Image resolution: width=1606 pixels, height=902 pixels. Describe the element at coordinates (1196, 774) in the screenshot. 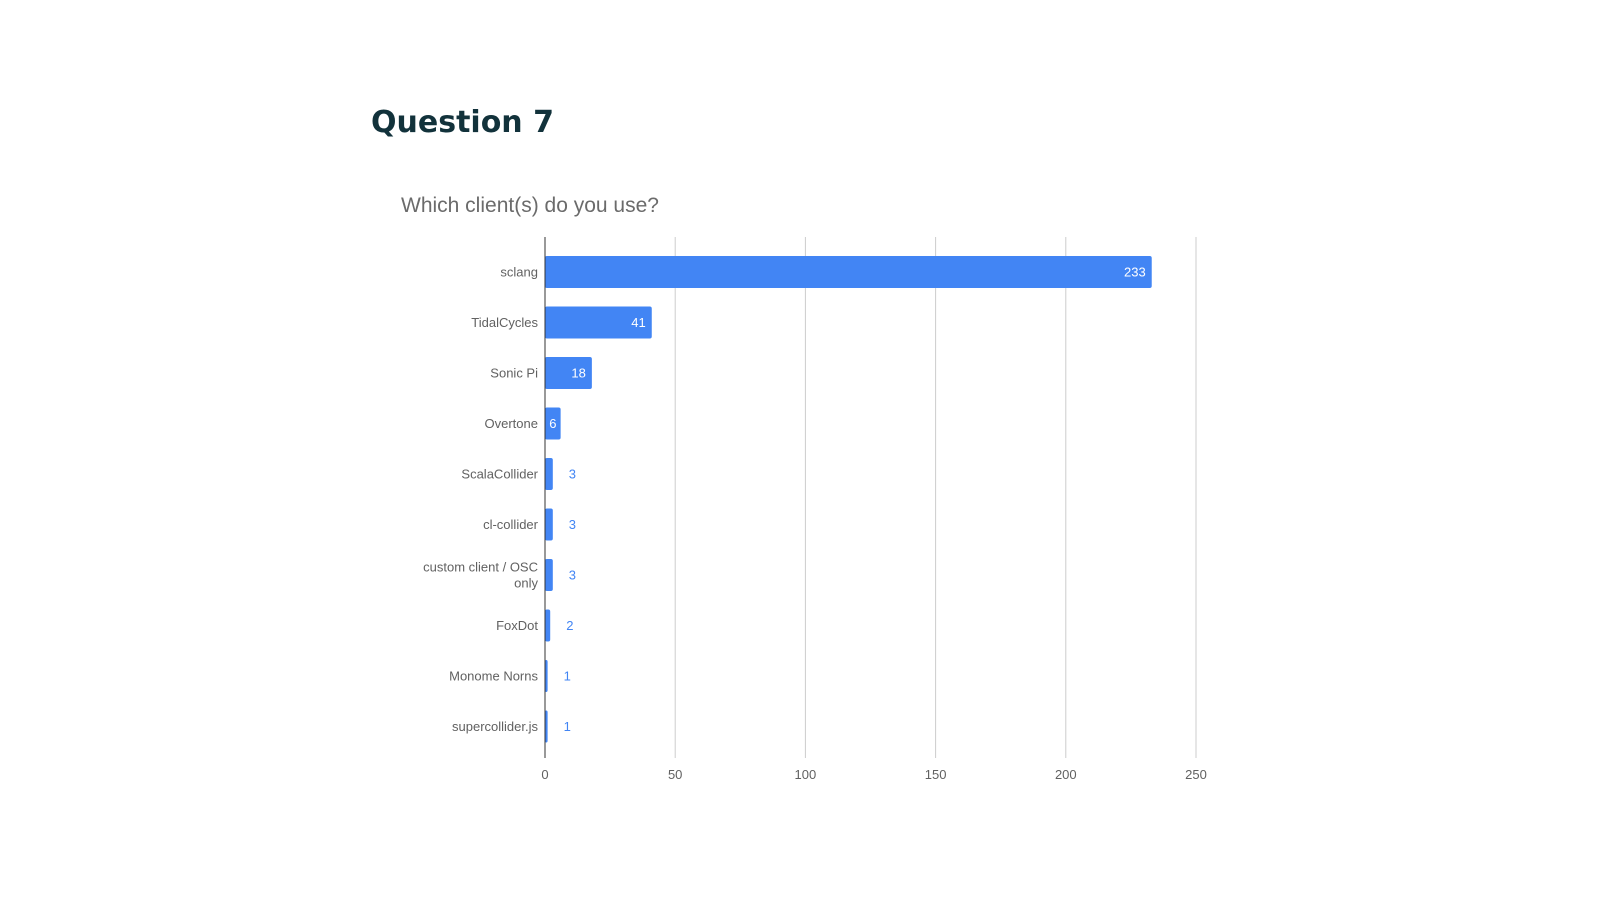

I see `x-tick-label: 250` at that location.